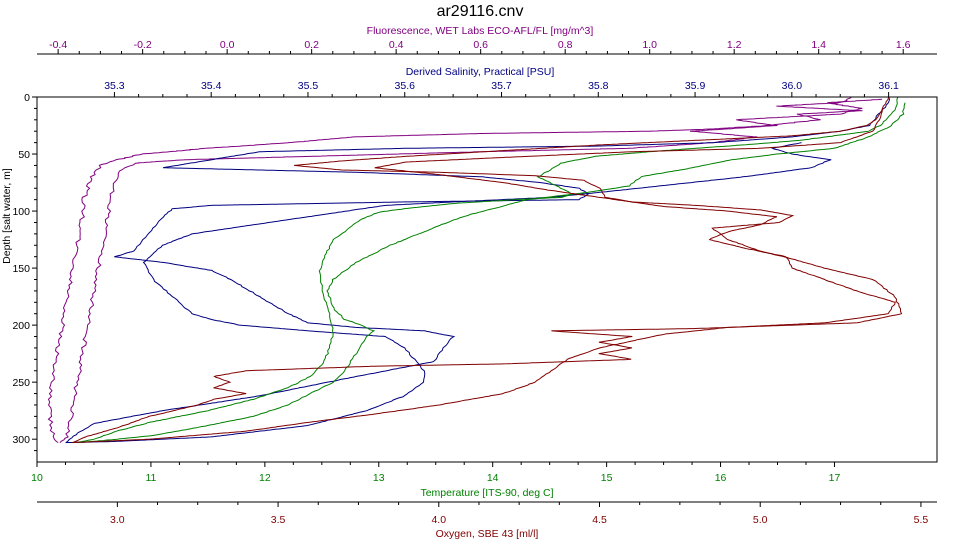 The width and height of the screenshot is (960, 540). I want to click on temperature-tick-label: 16, so click(721, 478).